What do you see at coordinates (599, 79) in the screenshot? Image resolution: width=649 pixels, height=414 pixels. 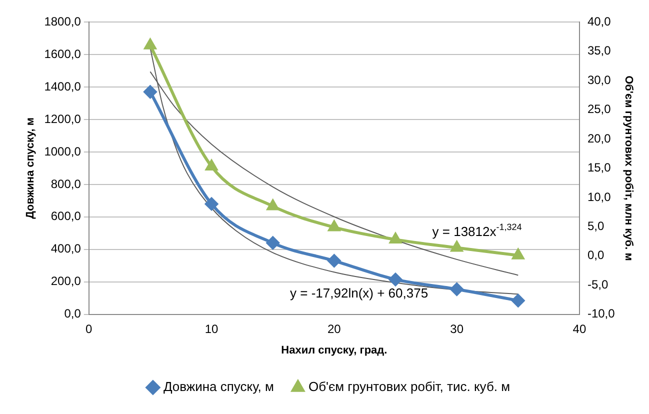 I see `y2-tick-label: 30,0` at bounding box center [599, 79].